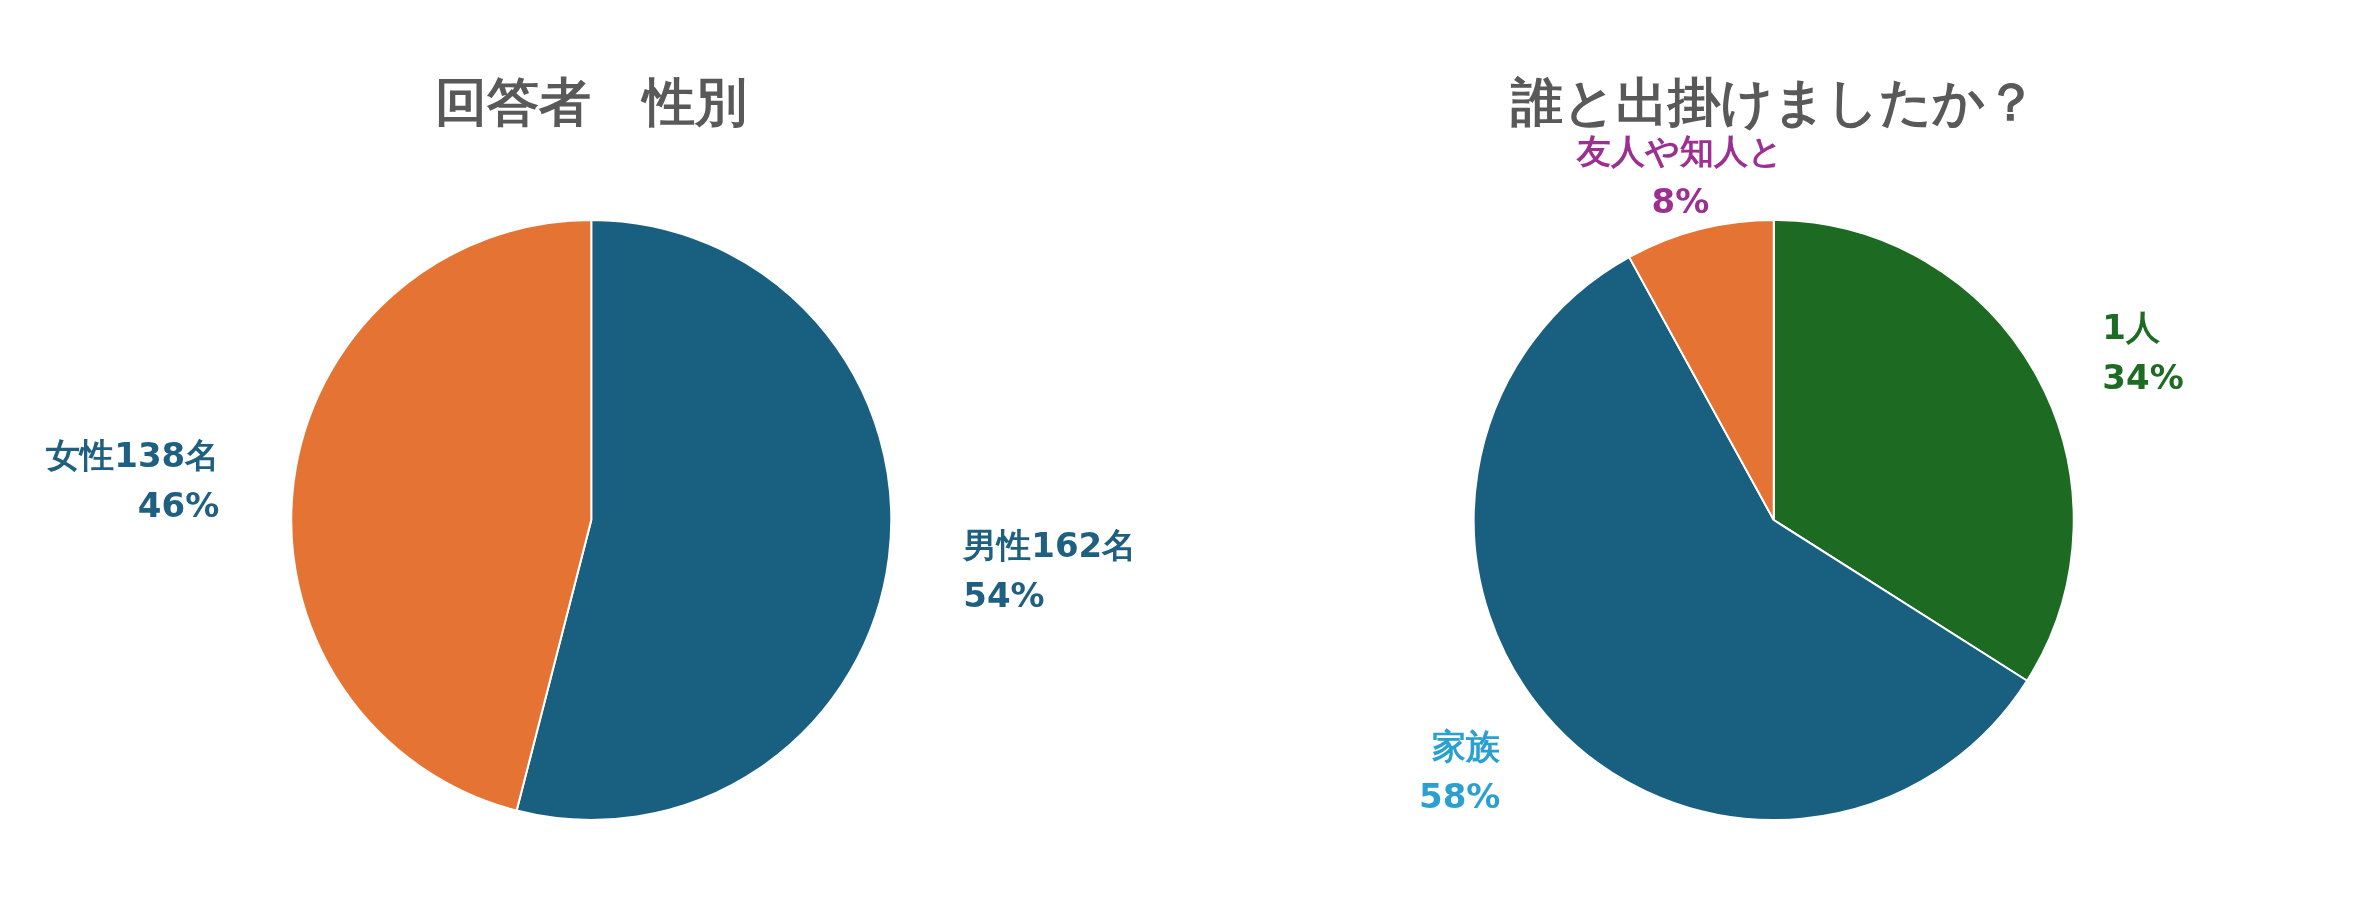  I want to click on slice-label: 女性138名, so click(132, 454).